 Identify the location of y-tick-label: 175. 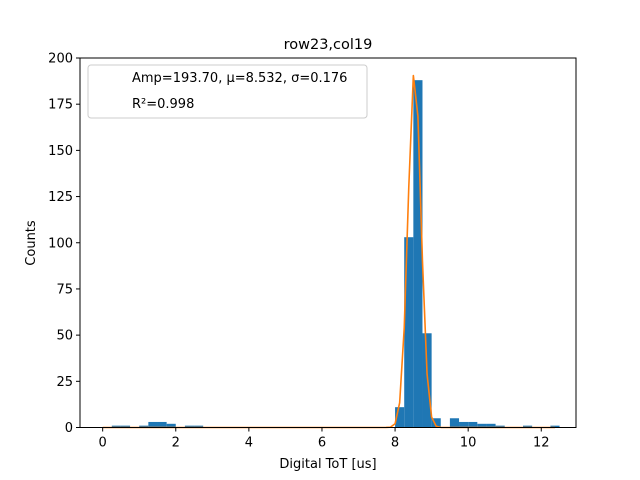
(60, 105).